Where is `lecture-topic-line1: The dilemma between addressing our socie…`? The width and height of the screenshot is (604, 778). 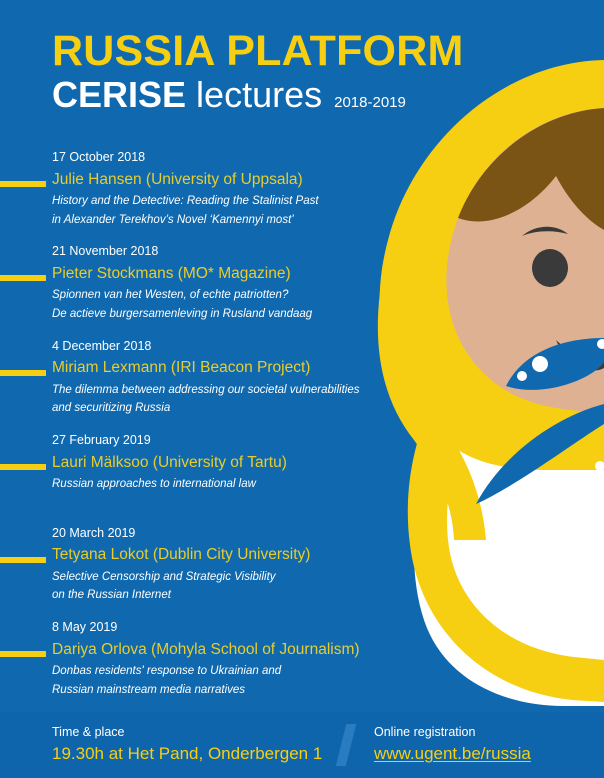
lecture-topic-line1: The dilemma between addressing our socie… is located at coordinates (206, 389).